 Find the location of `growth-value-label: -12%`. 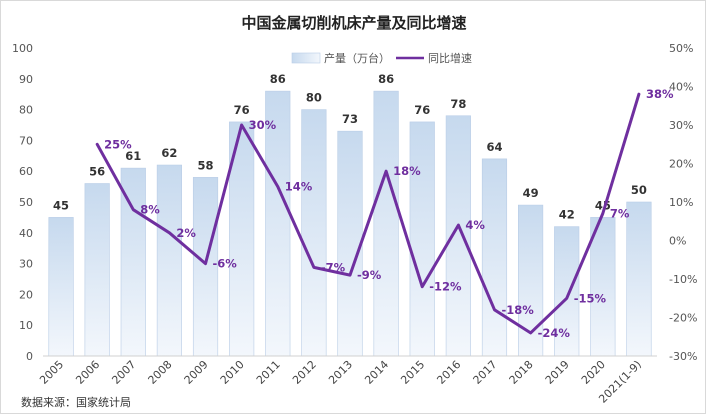

growth-value-label: -12% is located at coordinates (445, 287).